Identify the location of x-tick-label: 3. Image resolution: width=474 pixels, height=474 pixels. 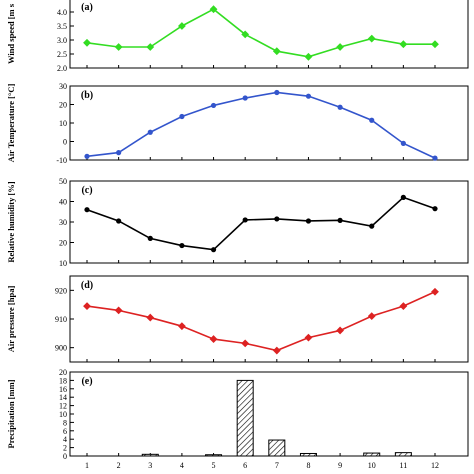
(150, 465).